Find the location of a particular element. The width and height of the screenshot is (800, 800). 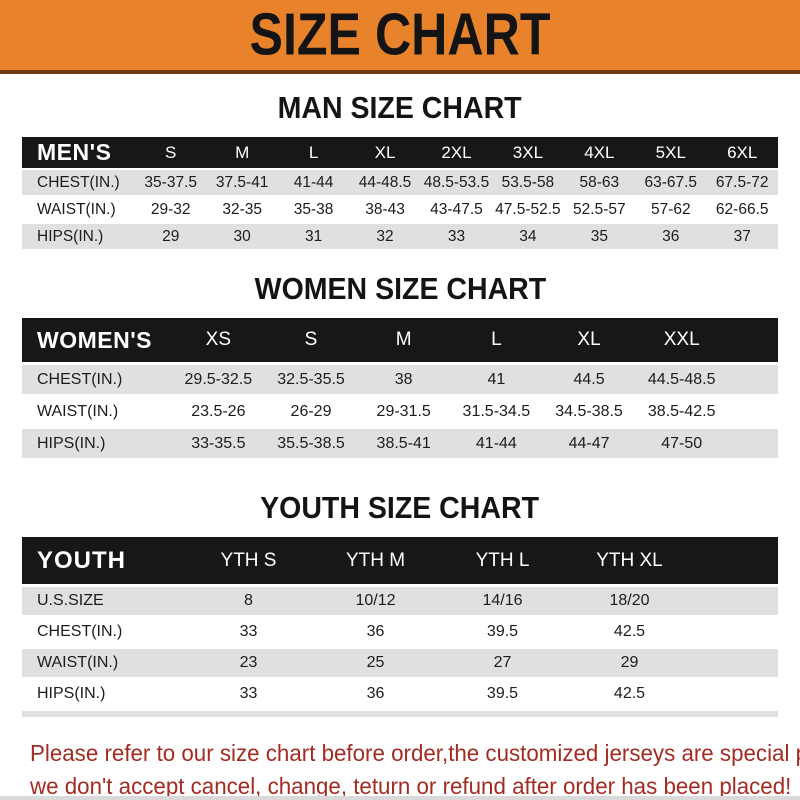

section-title-youth: YOUTH SIZE CHART is located at coordinates (400, 507).